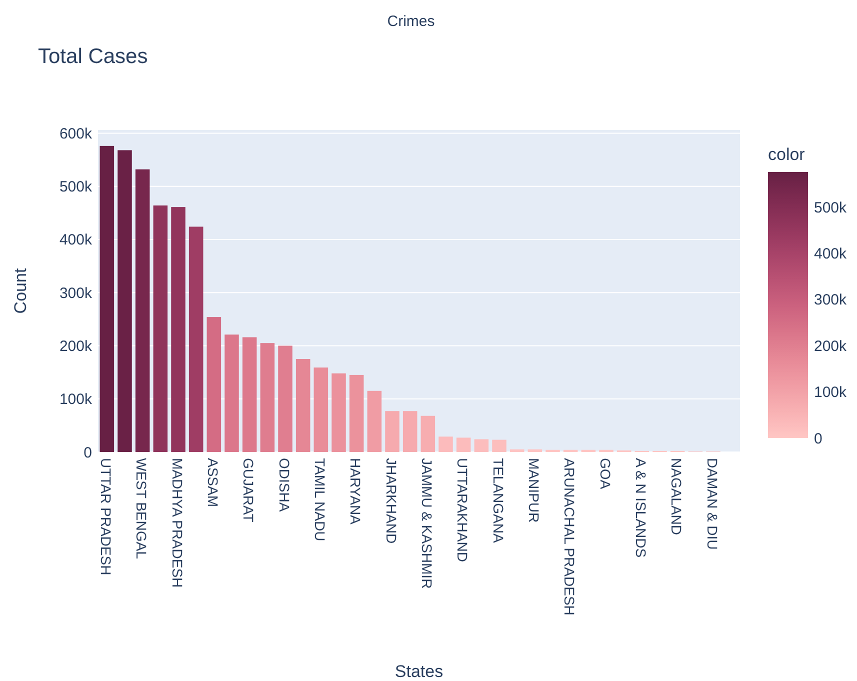  What do you see at coordinates (534, 490) in the screenshot?
I see `x-tick-label: MANIPUR` at bounding box center [534, 490].